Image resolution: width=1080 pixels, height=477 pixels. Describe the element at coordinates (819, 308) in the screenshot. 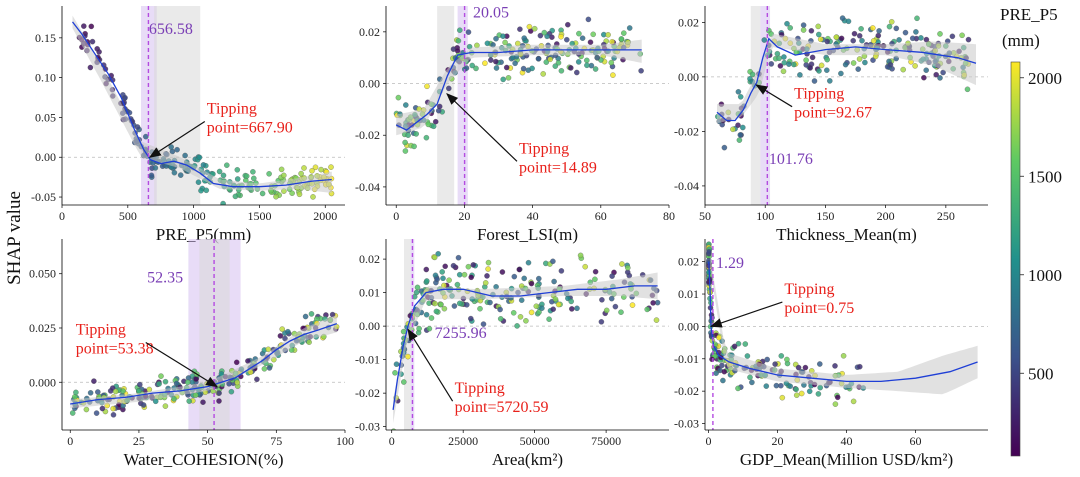

I see `tipping-label-line2: point=0.75` at that location.